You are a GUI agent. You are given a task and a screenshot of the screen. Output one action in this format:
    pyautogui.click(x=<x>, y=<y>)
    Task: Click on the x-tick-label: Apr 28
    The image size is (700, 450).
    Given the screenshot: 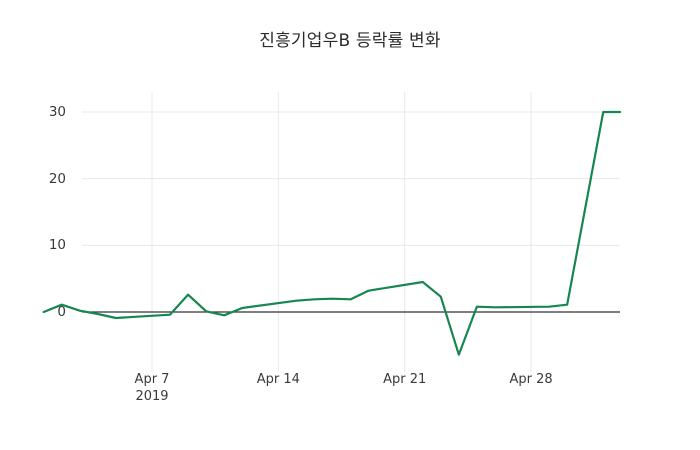 What is the action you would take?
    pyautogui.click(x=531, y=379)
    